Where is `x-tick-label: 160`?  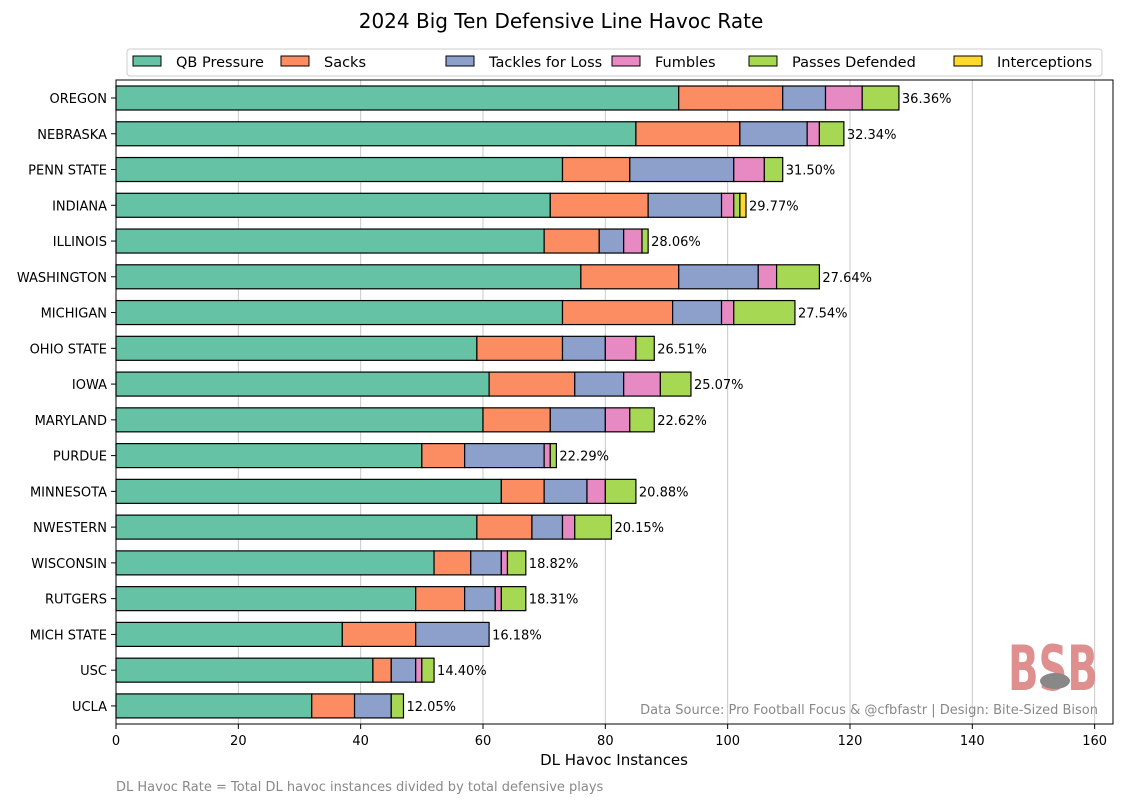
x-tick-label: 160 is located at coordinates (1094, 741).